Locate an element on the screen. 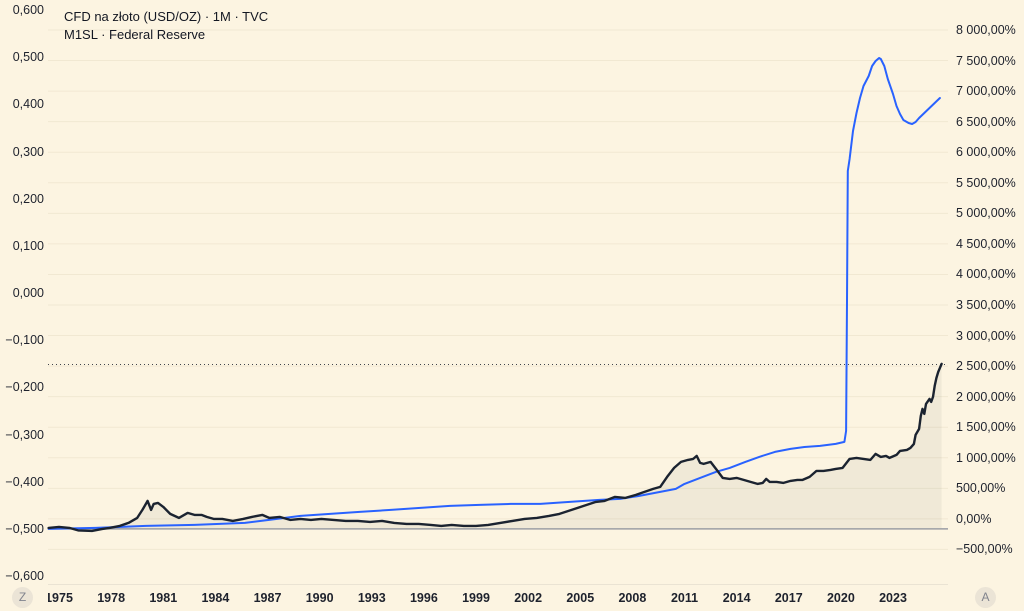  time-axis-tick: 1984 is located at coordinates (215, 598).